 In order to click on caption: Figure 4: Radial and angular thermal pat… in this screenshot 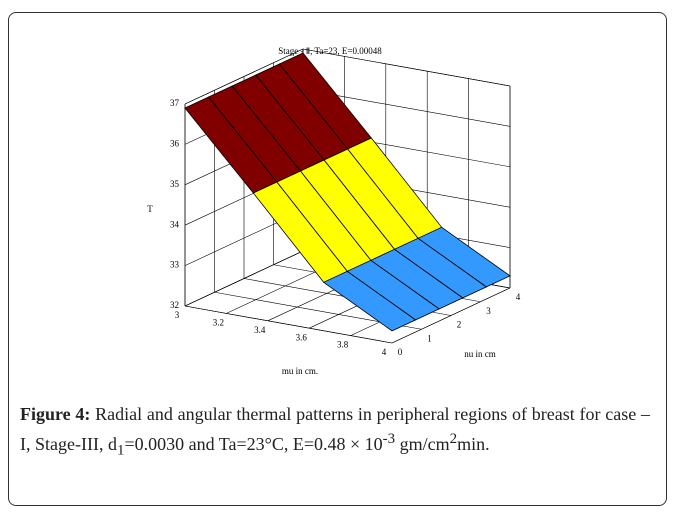, I will do `click(335, 433)`.